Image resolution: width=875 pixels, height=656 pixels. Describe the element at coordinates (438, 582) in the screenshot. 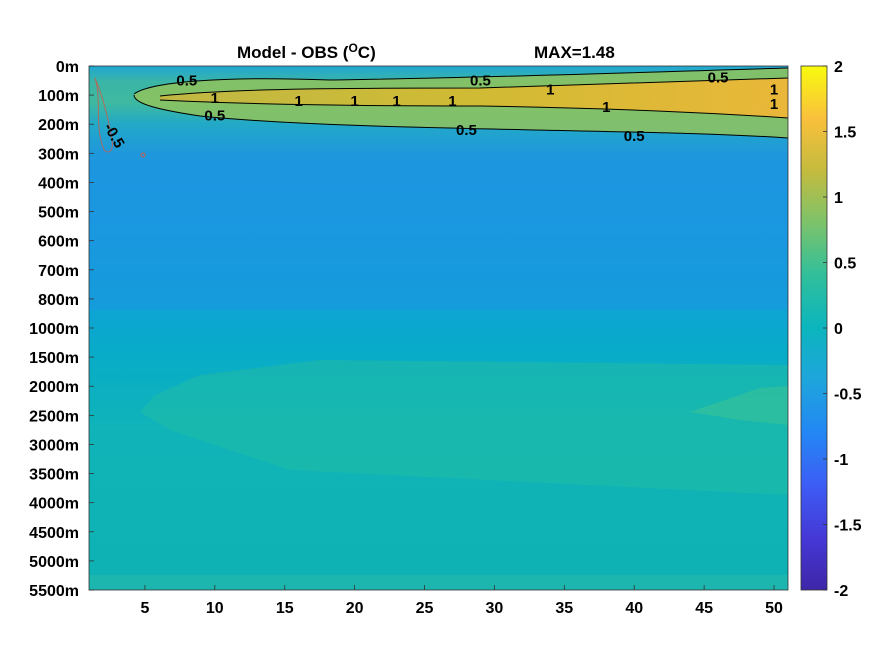

I see `bottom-band` at that location.